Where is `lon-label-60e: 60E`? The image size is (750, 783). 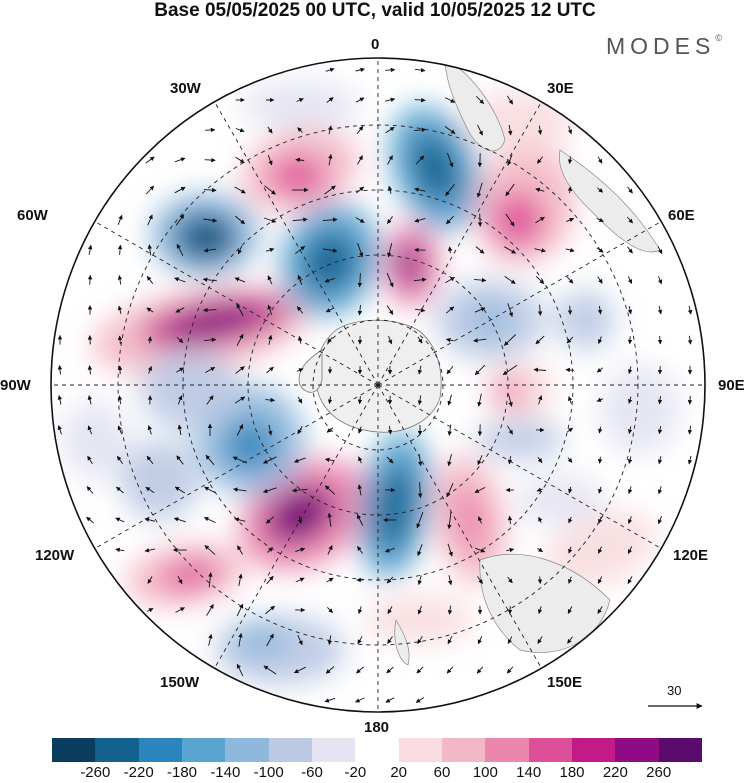
lon-label-60e: 60E is located at coordinates (681, 215).